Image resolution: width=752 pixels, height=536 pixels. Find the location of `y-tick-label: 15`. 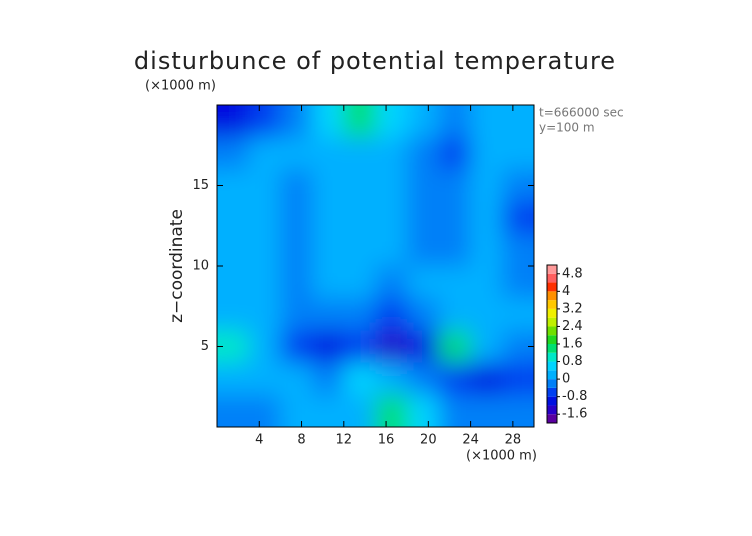

y-tick-label: 15 is located at coordinates (200, 185).